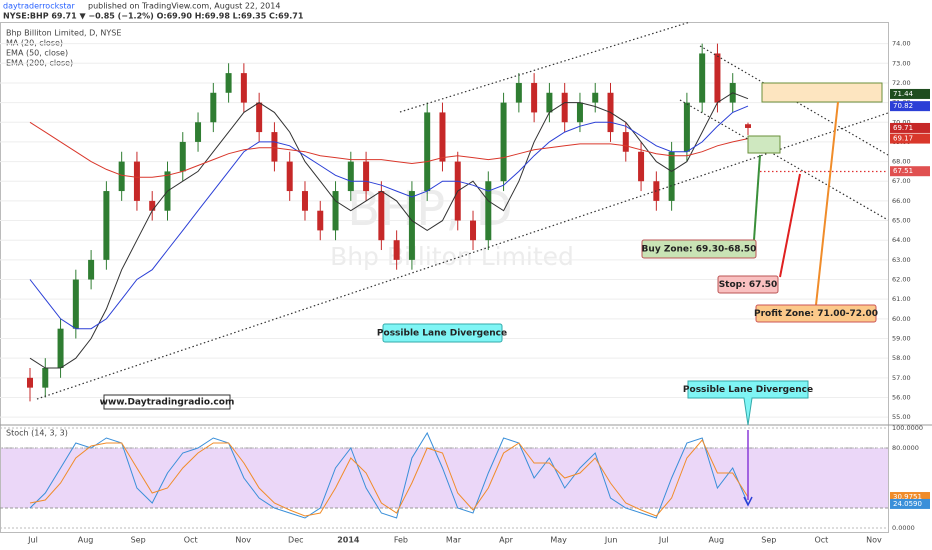 The image size is (932, 550). I want to click on price-tag-label: 69.71, so click(903, 128).